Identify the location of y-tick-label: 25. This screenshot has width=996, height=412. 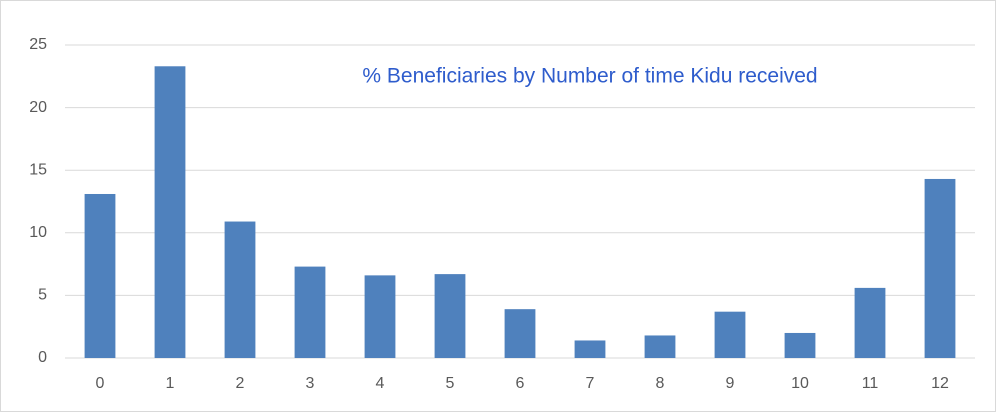
(38, 44).